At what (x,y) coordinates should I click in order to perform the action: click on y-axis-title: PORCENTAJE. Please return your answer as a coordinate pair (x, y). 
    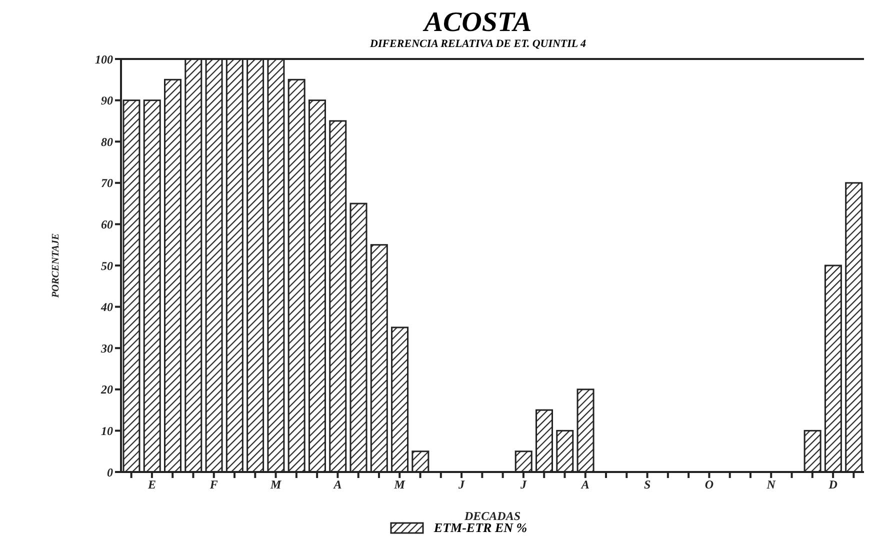
    Looking at the image, I should click on (56, 265).